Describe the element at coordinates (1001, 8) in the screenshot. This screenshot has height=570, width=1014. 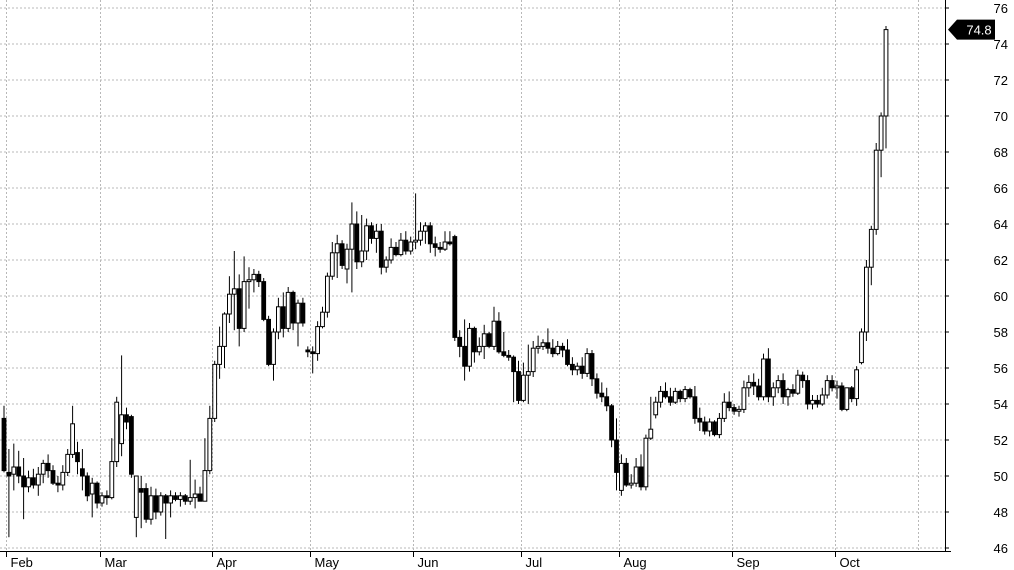
I see `y-tick-label: 76` at that location.